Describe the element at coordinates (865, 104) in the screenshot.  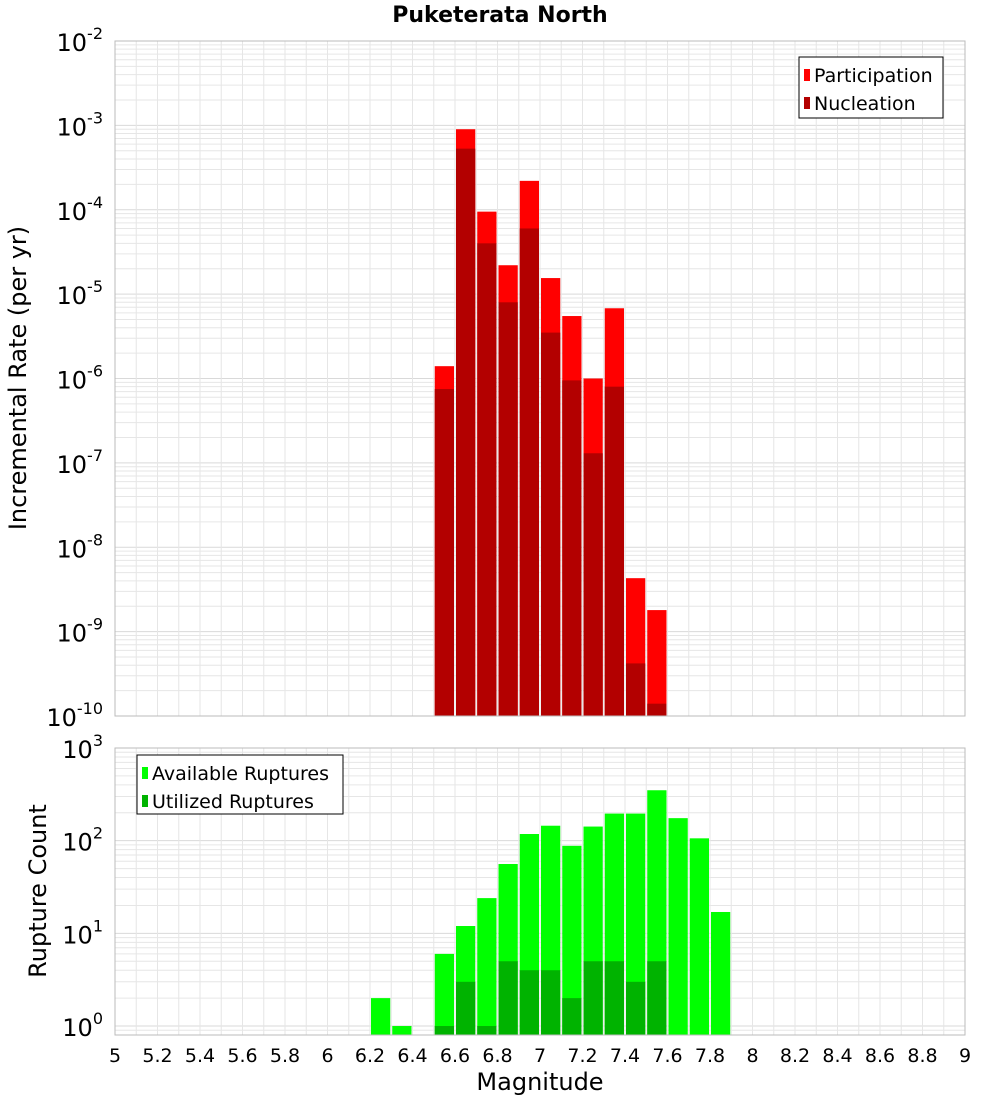
I see `rate-legend-label: Nucleation` at that location.